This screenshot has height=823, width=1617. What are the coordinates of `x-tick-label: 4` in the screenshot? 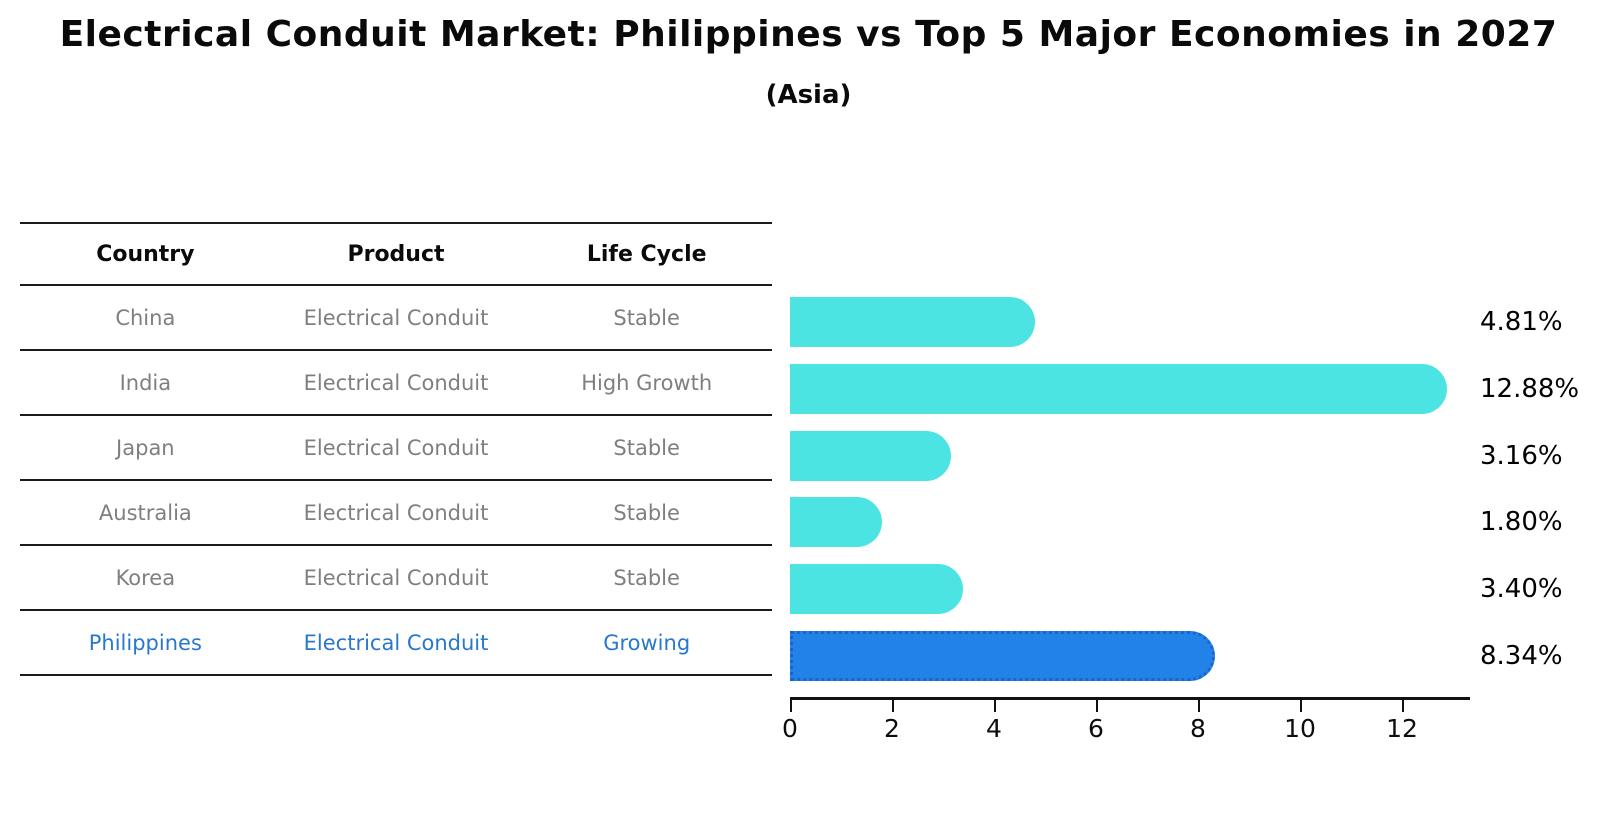 It's located at (994, 728).